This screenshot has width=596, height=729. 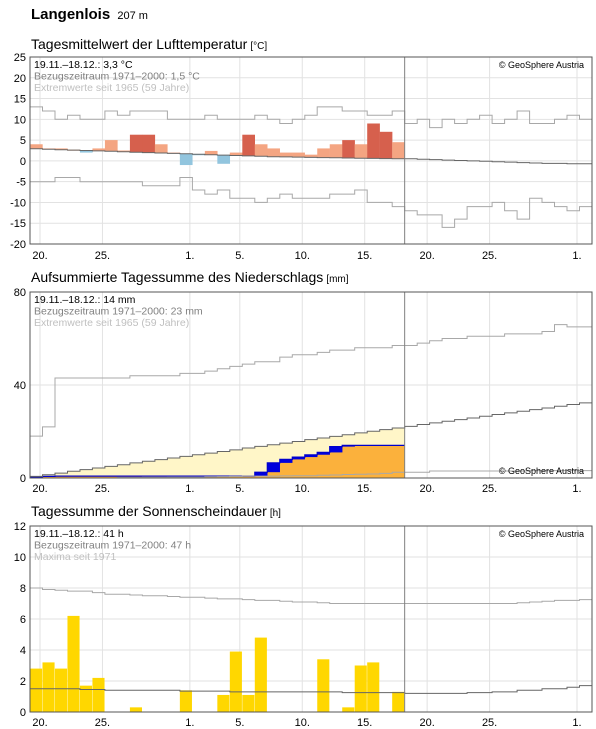 I want to click on station-elevation: 207 m, so click(x=132, y=16).